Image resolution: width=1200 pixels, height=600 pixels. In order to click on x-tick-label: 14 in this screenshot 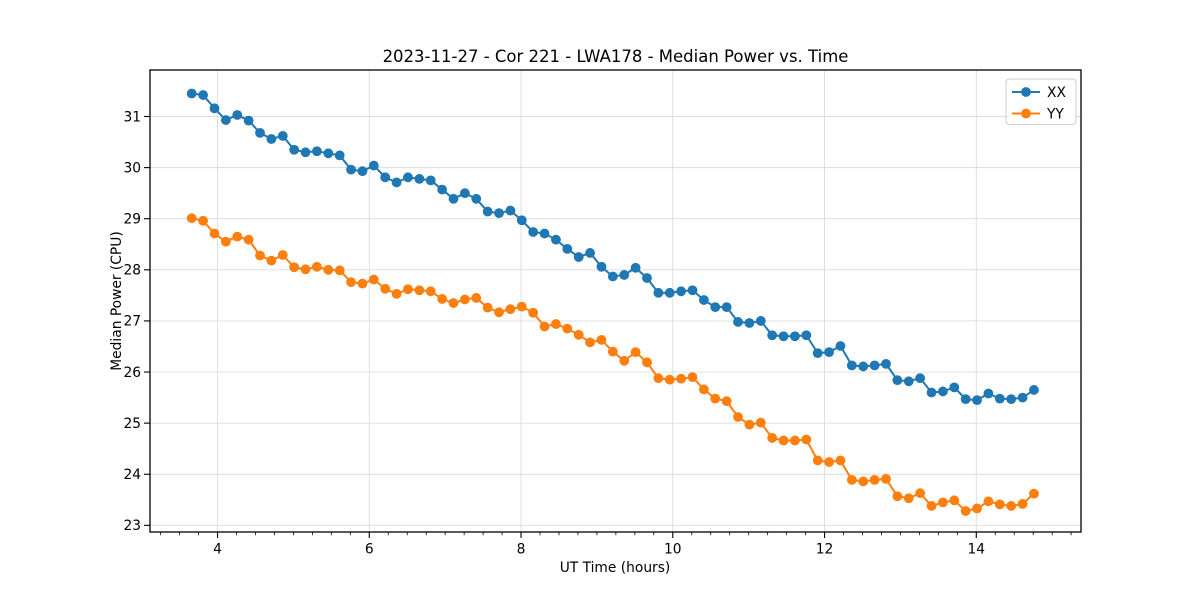, I will do `click(977, 550)`.